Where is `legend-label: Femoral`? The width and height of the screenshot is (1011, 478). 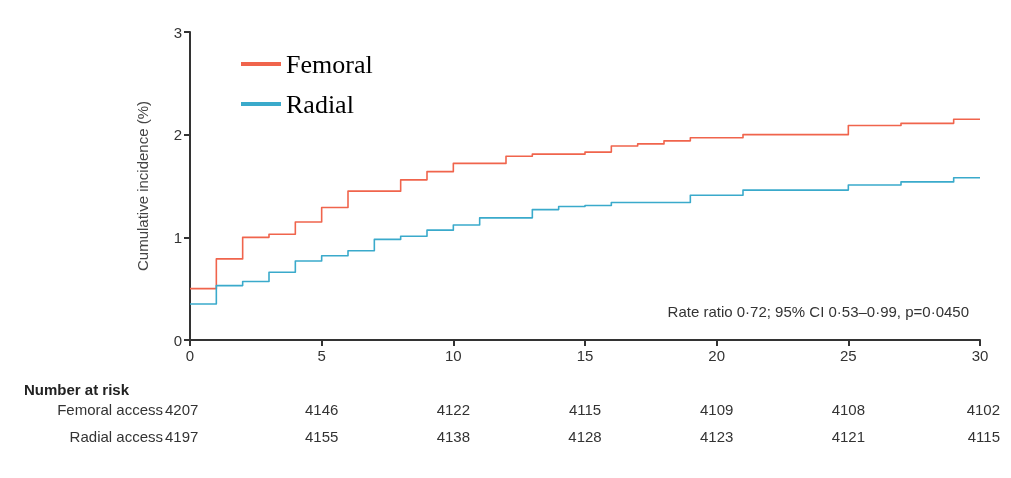 legend-label: Femoral is located at coordinates (329, 64).